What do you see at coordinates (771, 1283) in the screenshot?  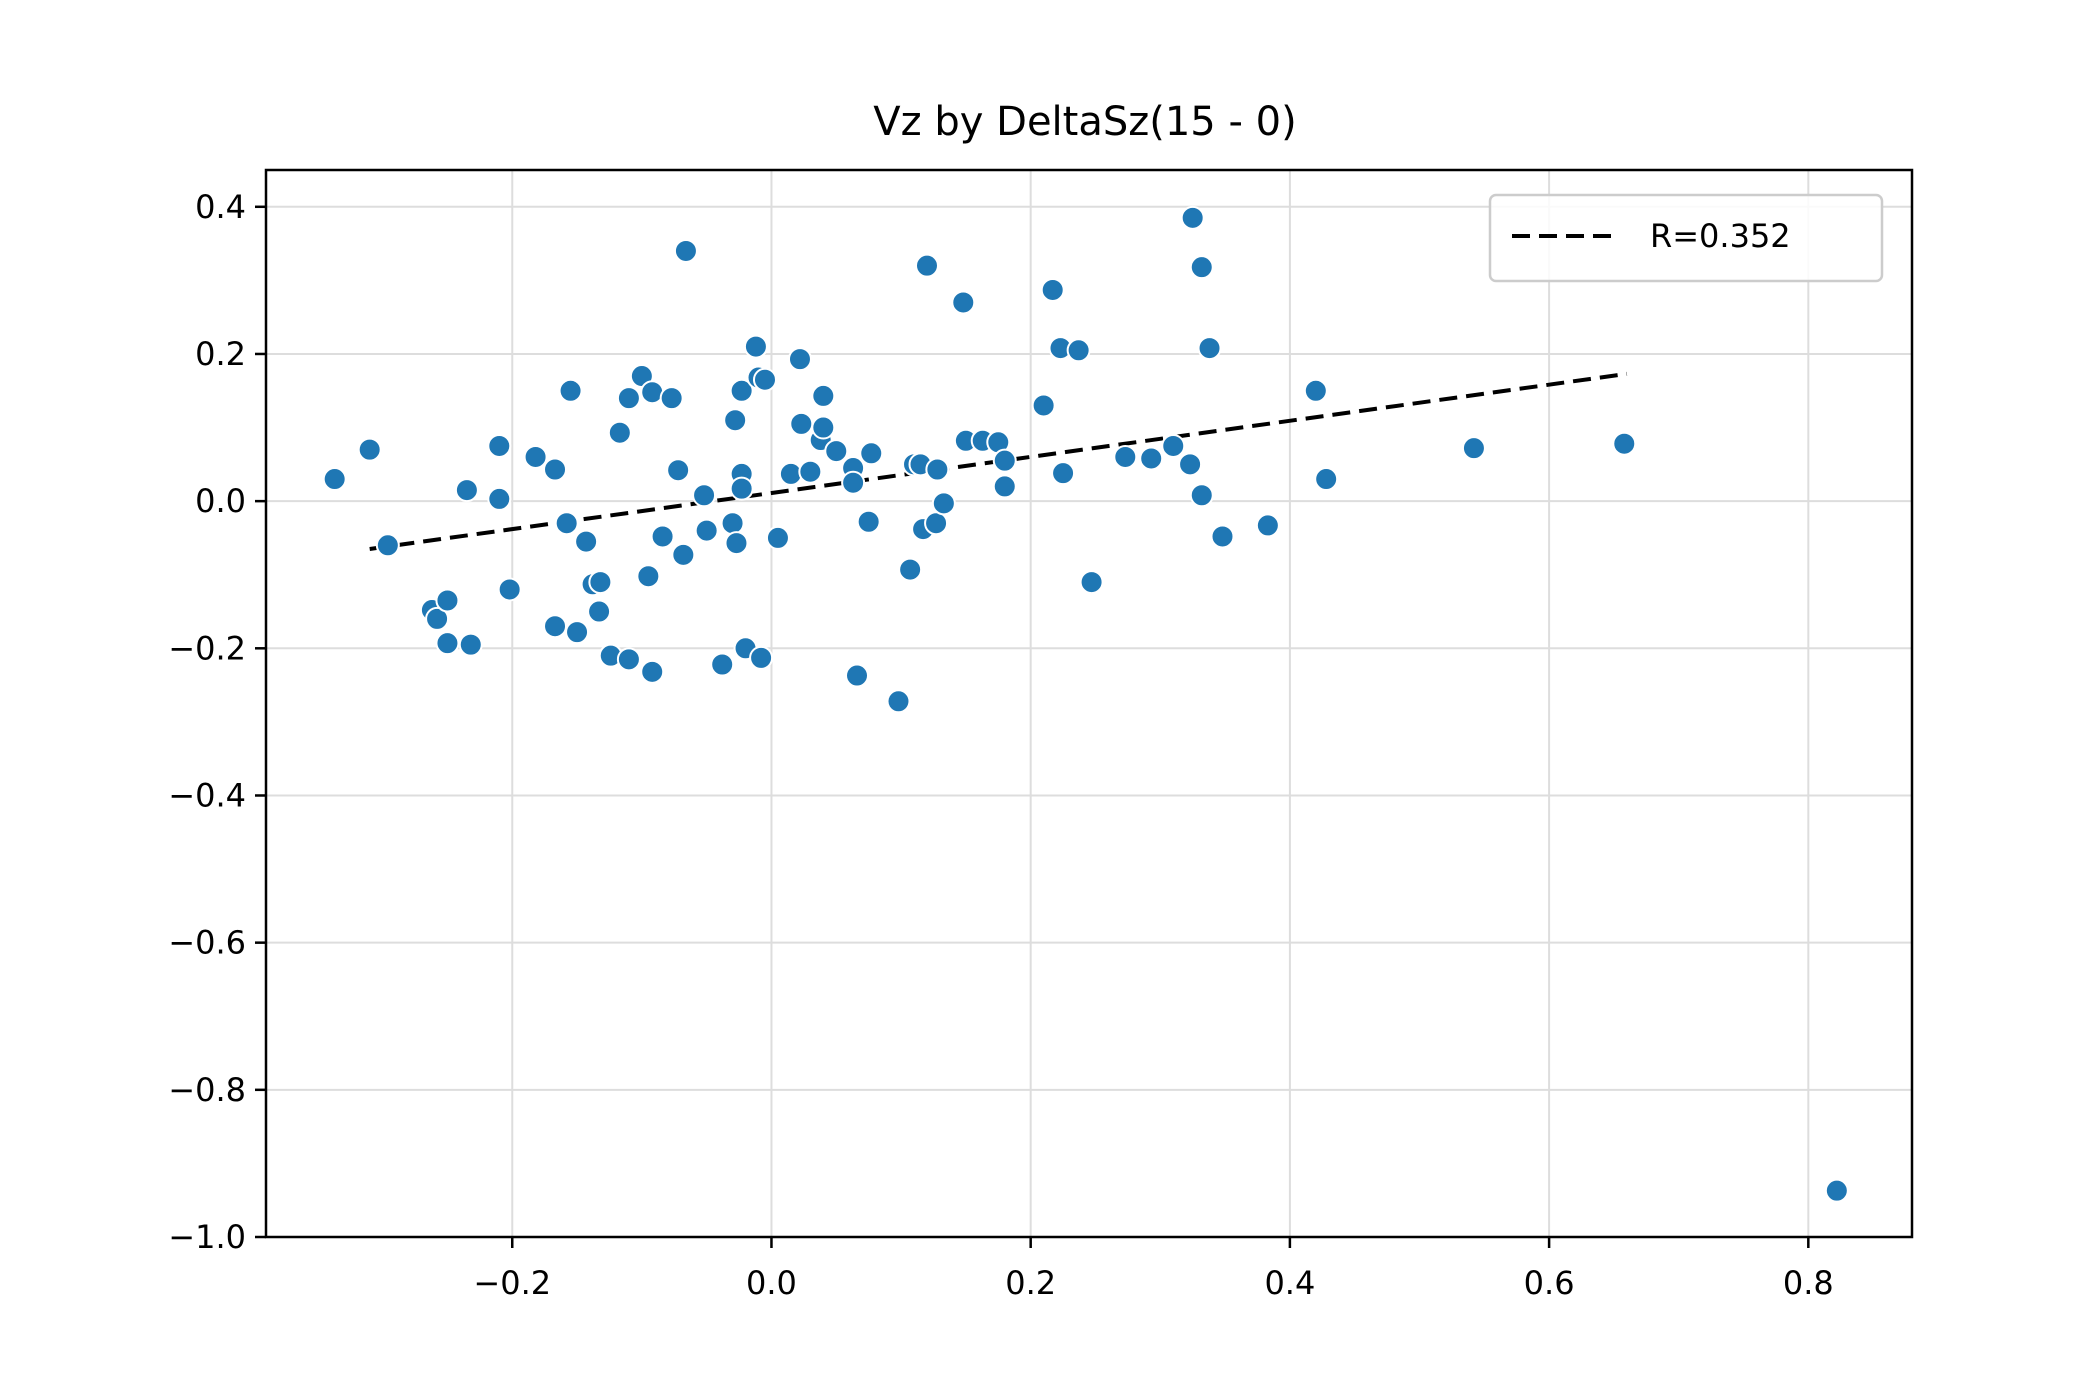 I see `x-tick-label: 0.0` at bounding box center [771, 1283].